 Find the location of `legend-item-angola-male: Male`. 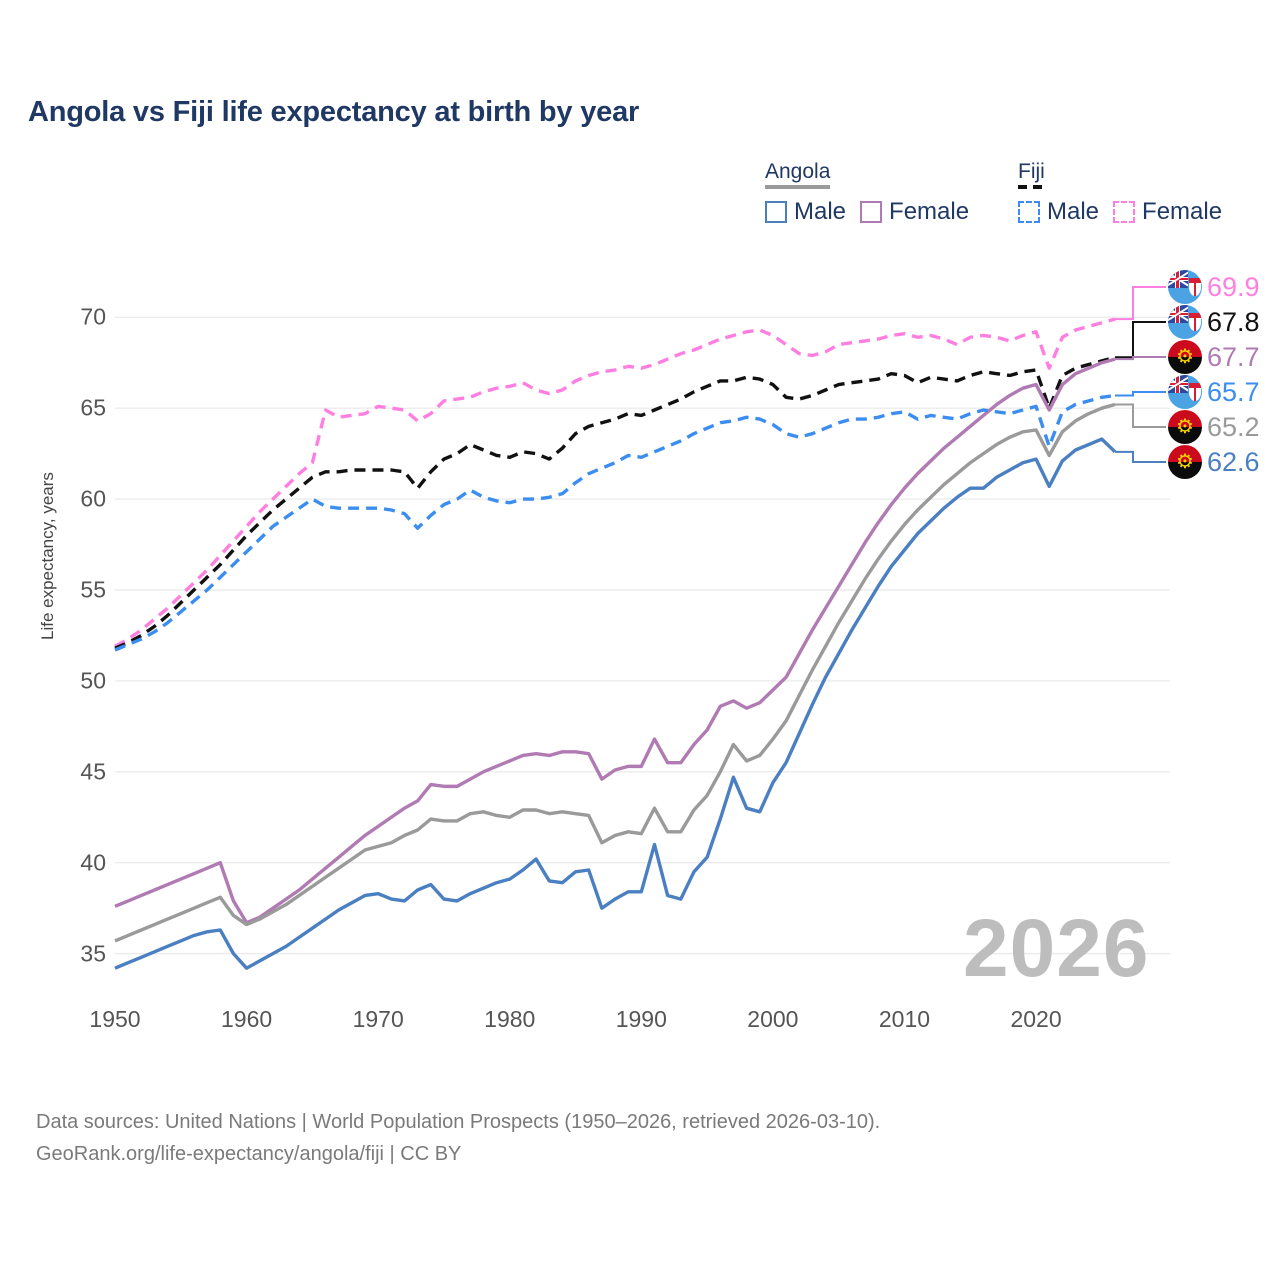

legend-item-angola-male: Male is located at coordinates (805, 212).